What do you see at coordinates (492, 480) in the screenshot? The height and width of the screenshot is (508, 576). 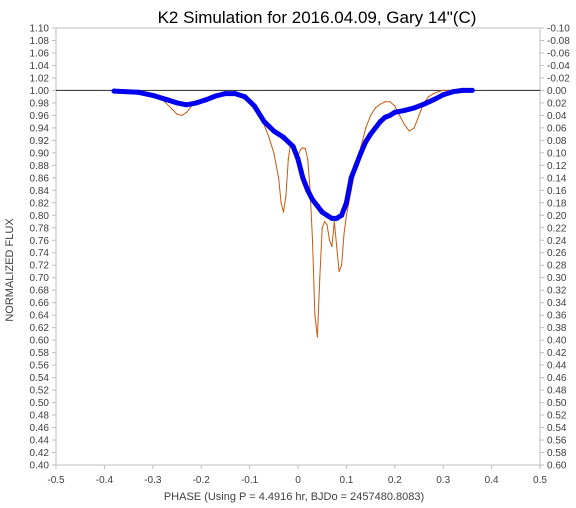 I see `x-tick-label: 0.4` at bounding box center [492, 480].